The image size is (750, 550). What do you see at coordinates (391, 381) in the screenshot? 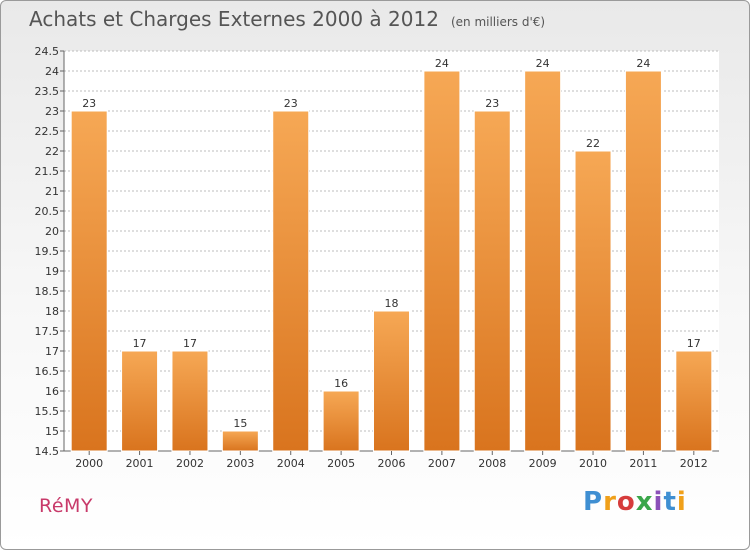
I see `bar-2006` at bounding box center [391, 381].